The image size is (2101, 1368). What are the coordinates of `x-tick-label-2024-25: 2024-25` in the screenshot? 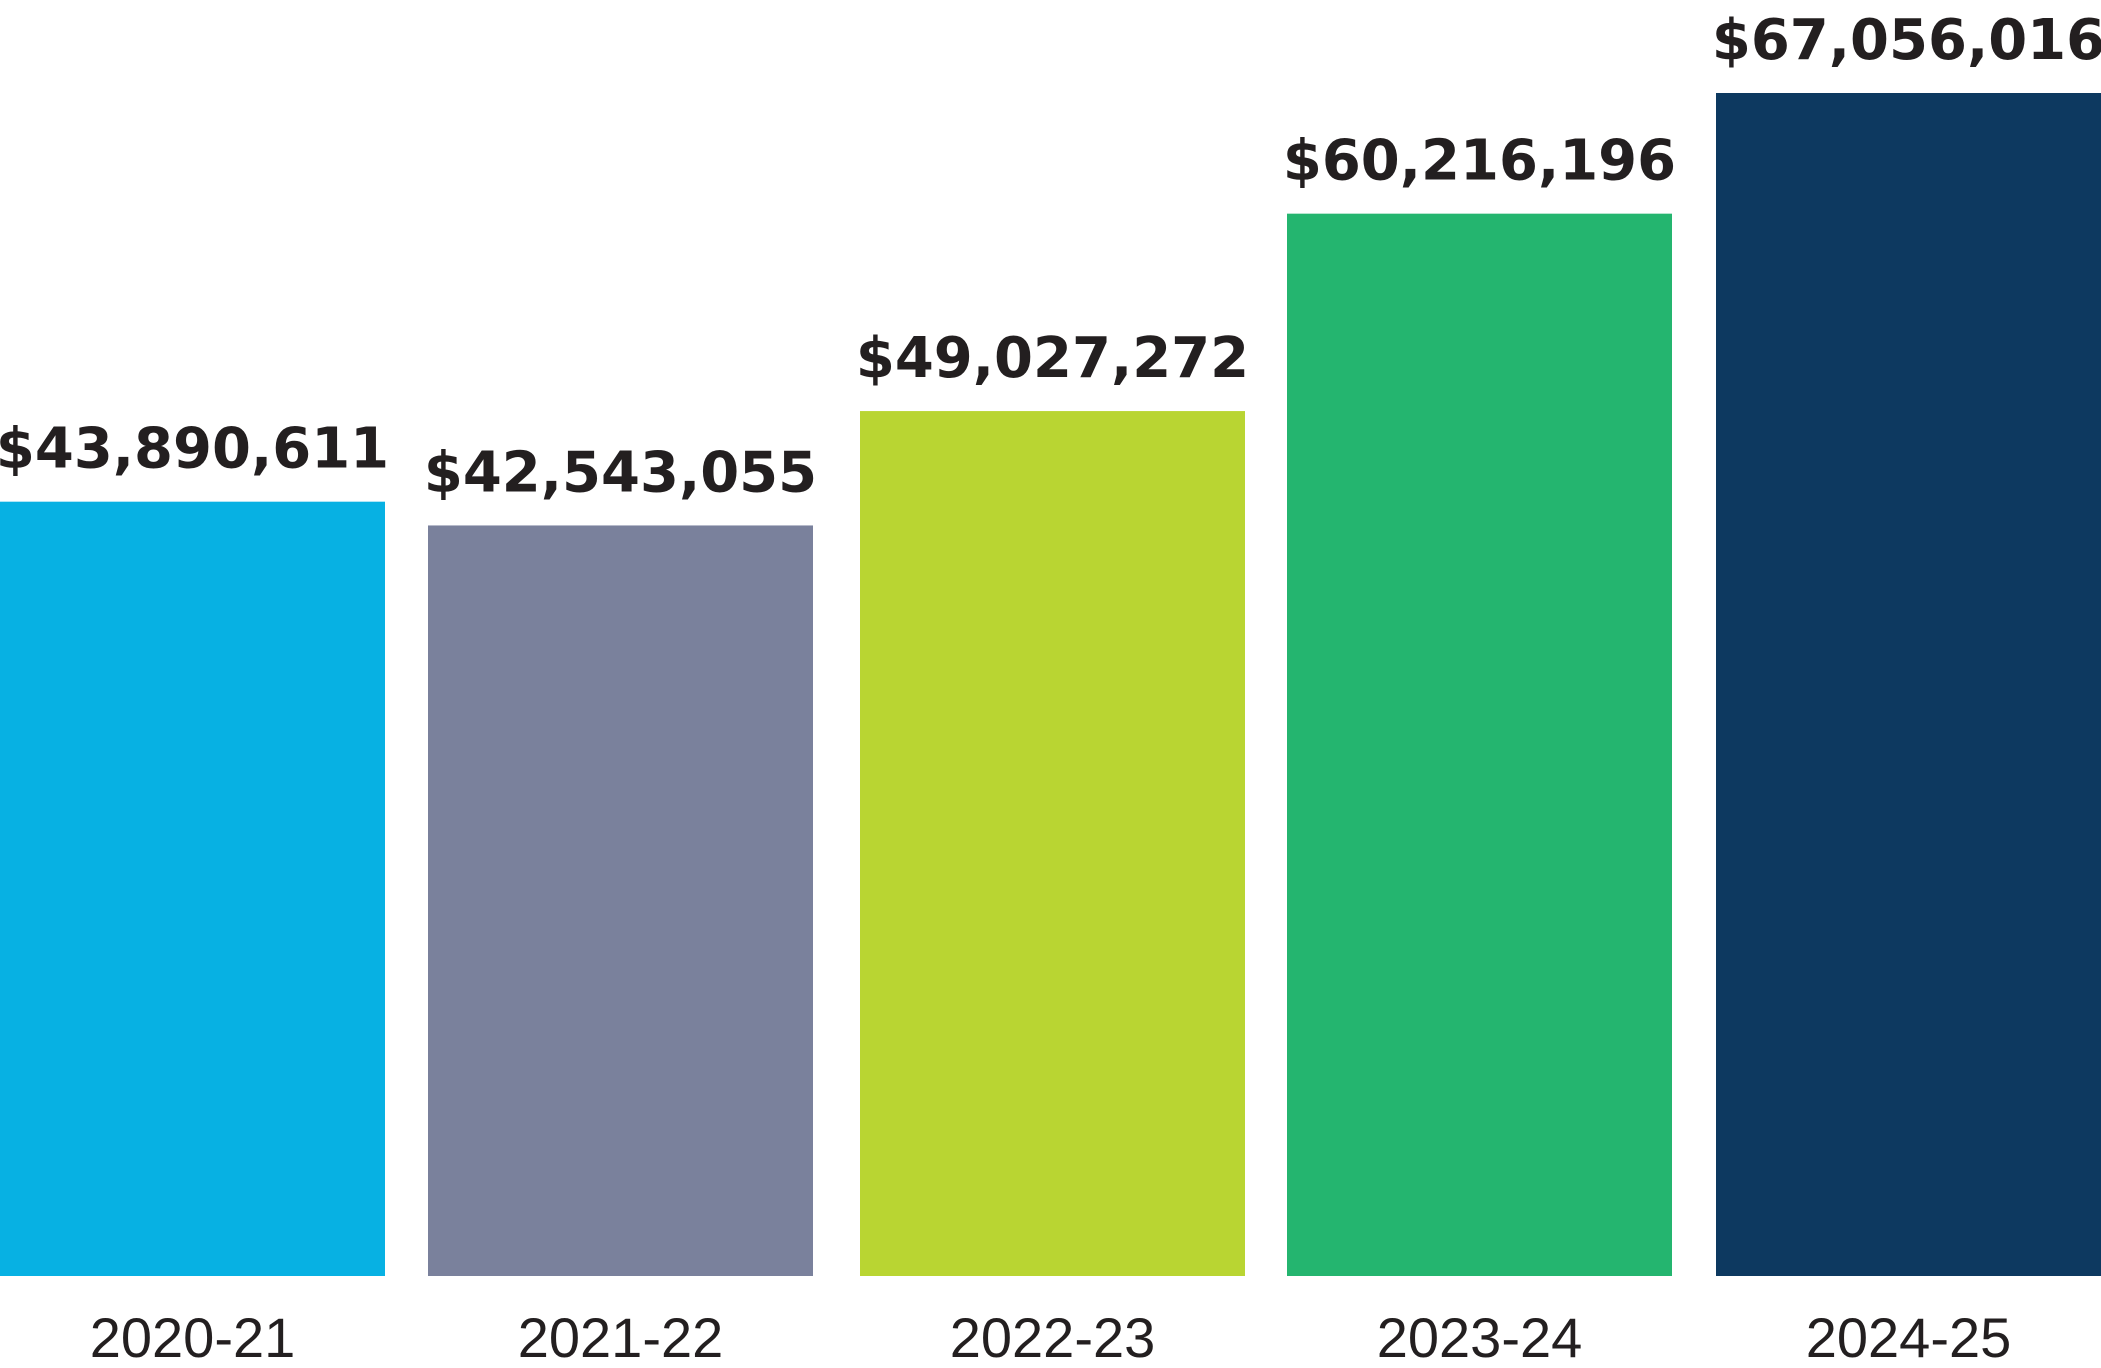 It's located at (1909, 1337).